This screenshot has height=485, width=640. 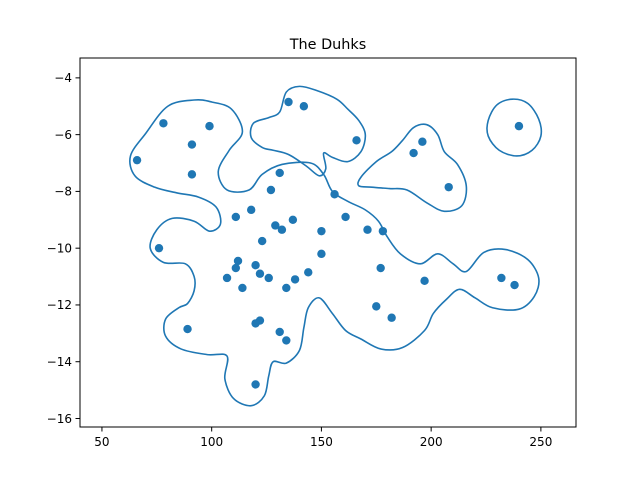 I want to click on x-tick-label: 250, so click(x=540, y=442).